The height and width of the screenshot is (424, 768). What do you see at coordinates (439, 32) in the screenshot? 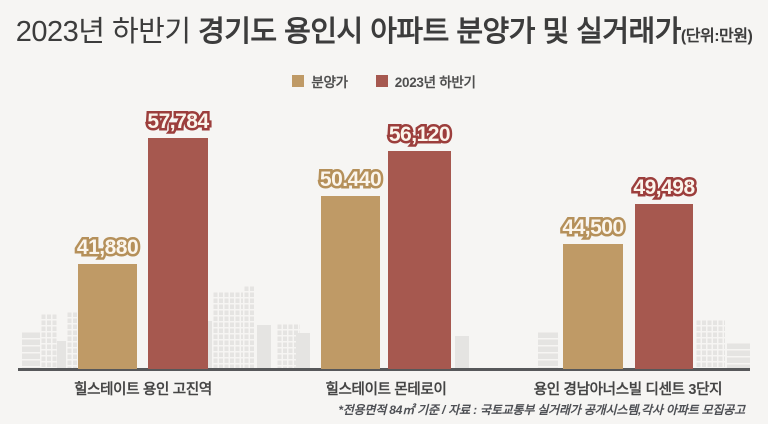
I see `title-main: 경기도 용인시 아파트 분양가 및 실거래가` at bounding box center [439, 32].